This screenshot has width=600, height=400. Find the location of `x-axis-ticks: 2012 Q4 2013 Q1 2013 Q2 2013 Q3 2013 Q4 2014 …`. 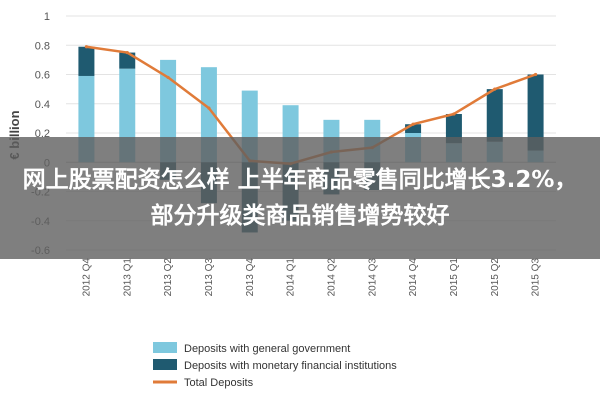

x-axis-ticks: 2012 Q4 2013 Q1 2013 Q2 2013 Q3 2013 Q4 2014 … is located at coordinates (311, 277).